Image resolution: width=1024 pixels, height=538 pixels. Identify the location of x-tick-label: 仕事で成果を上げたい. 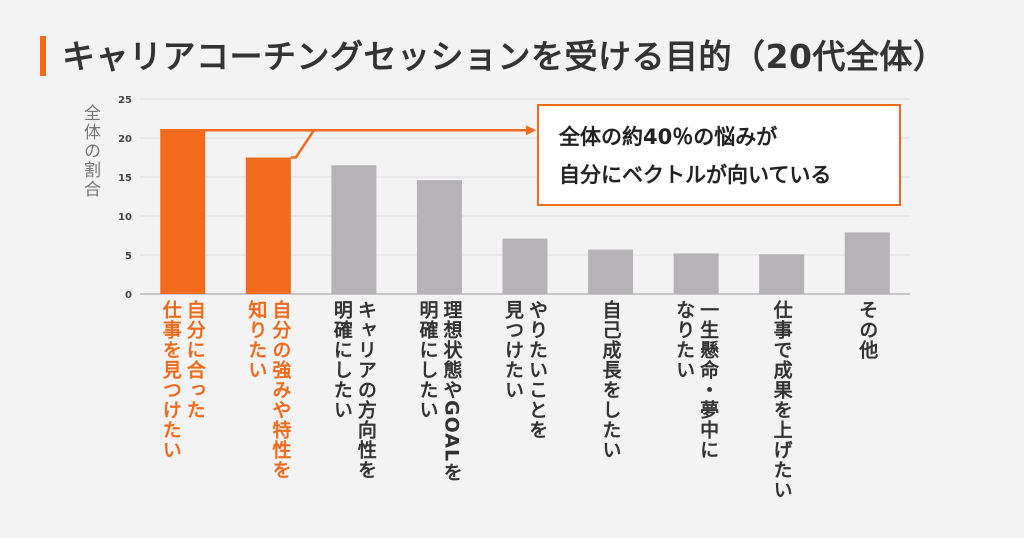
(782, 416).